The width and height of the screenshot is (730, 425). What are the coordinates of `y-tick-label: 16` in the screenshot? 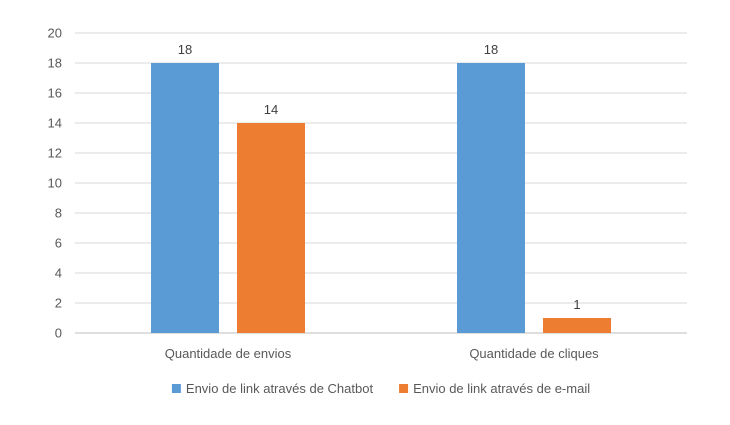 It's located at (55, 93).